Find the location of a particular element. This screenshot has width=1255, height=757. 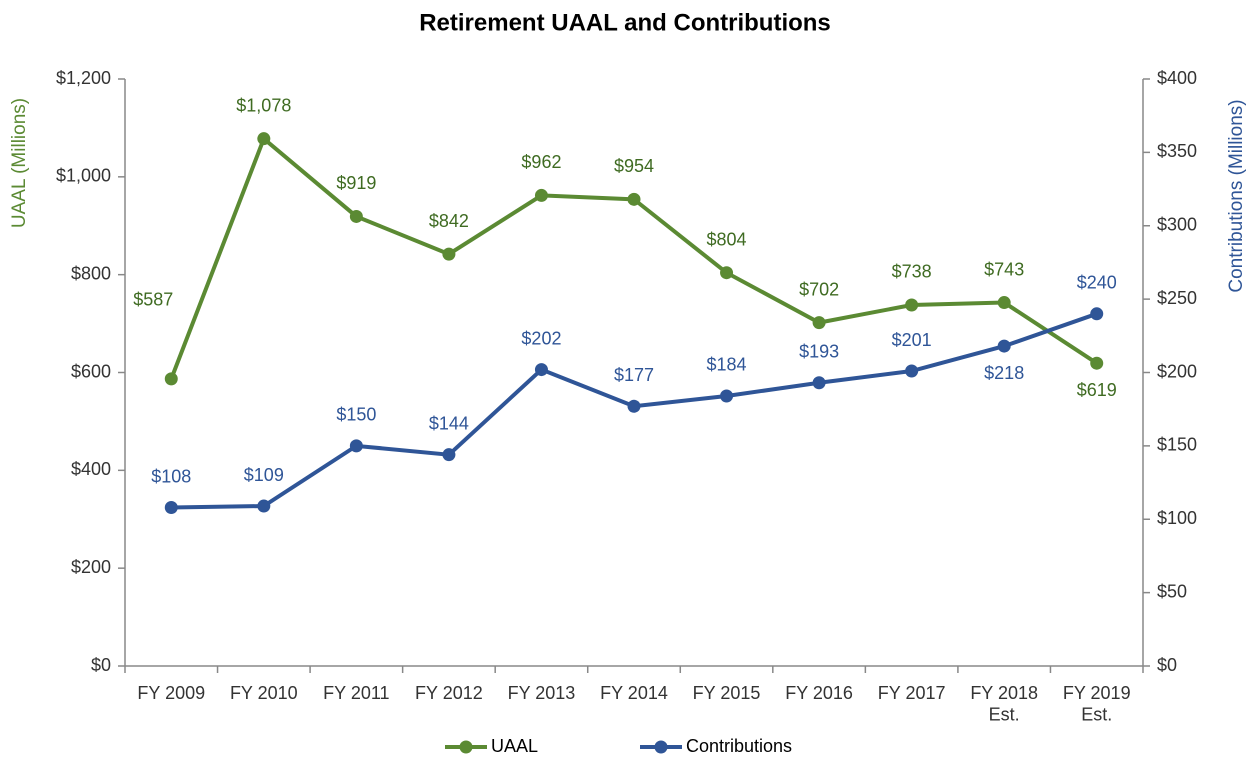

data-label: $702 is located at coordinates (819, 289).